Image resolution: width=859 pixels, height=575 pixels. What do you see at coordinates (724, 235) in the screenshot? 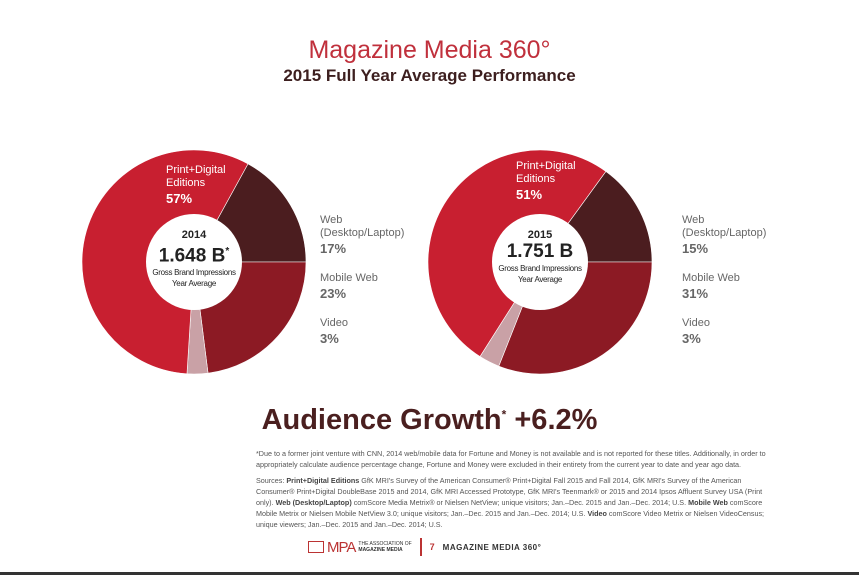
I see `label-web-2015: Web (Desktop/Laptop) 15%` at bounding box center [724, 235].